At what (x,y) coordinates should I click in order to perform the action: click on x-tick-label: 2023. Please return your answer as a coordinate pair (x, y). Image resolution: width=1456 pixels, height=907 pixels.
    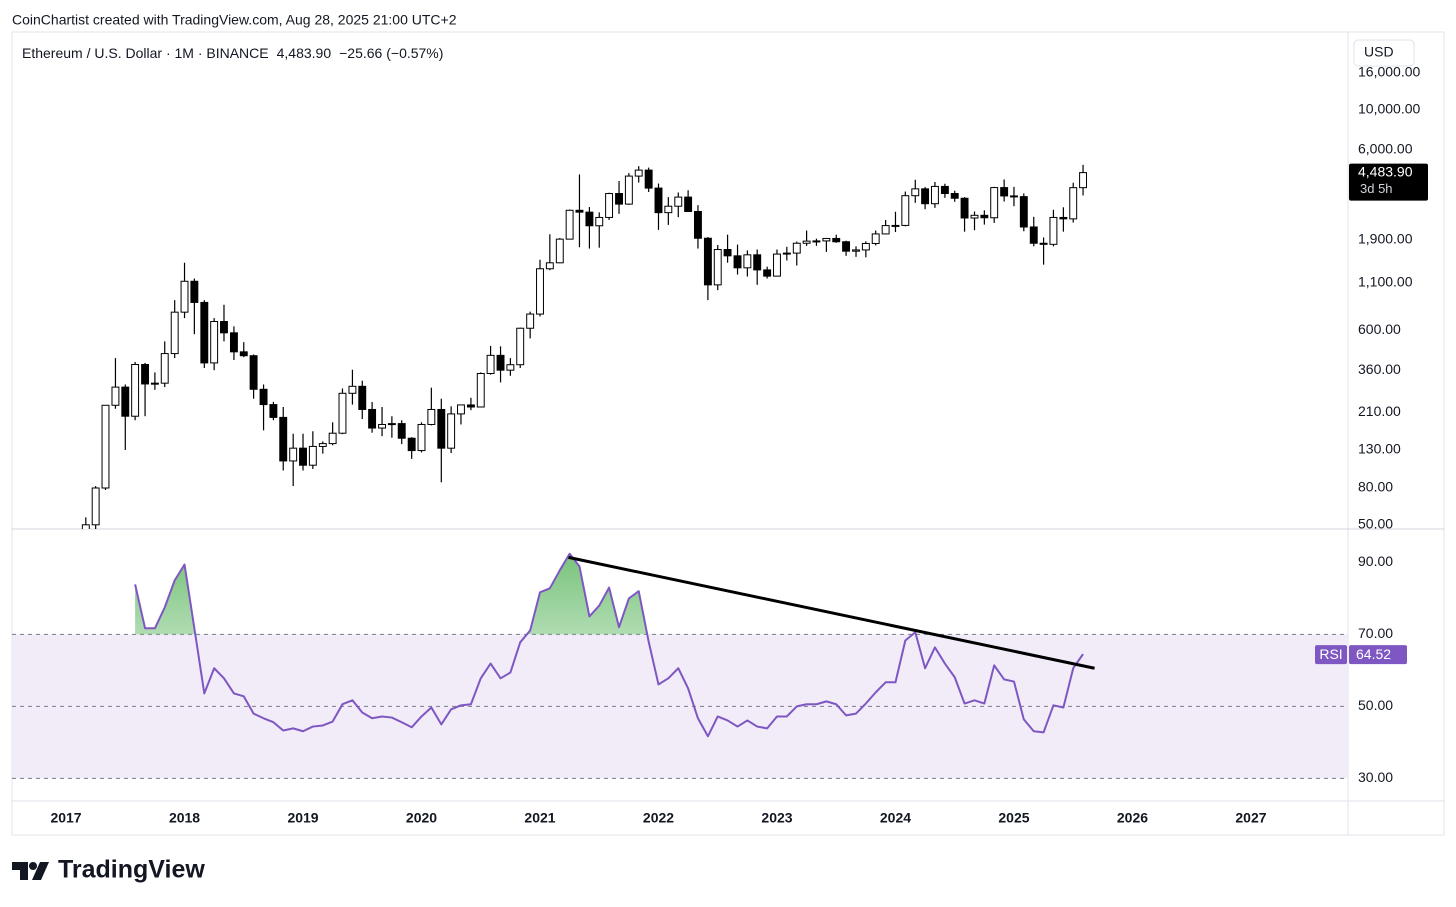
    Looking at the image, I should click on (776, 818).